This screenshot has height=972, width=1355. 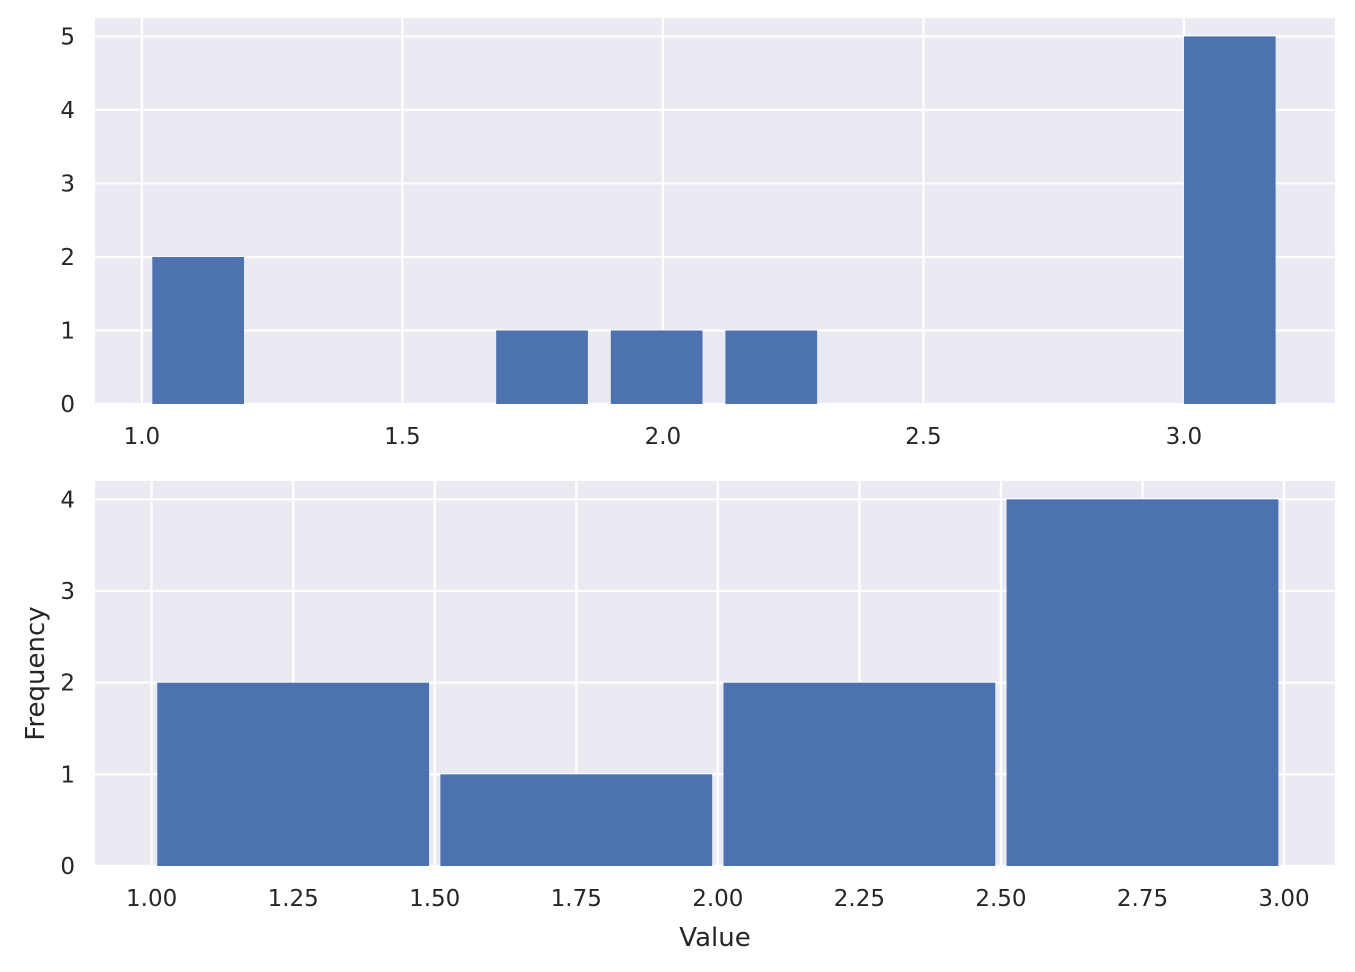 I want to click on top-x-tick-label: 1.0, so click(x=142, y=437).